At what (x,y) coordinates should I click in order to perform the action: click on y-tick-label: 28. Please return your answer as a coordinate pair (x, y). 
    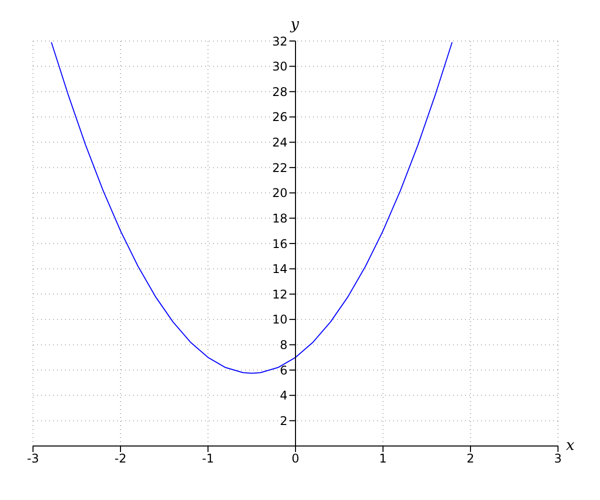
    Looking at the image, I should click on (280, 91).